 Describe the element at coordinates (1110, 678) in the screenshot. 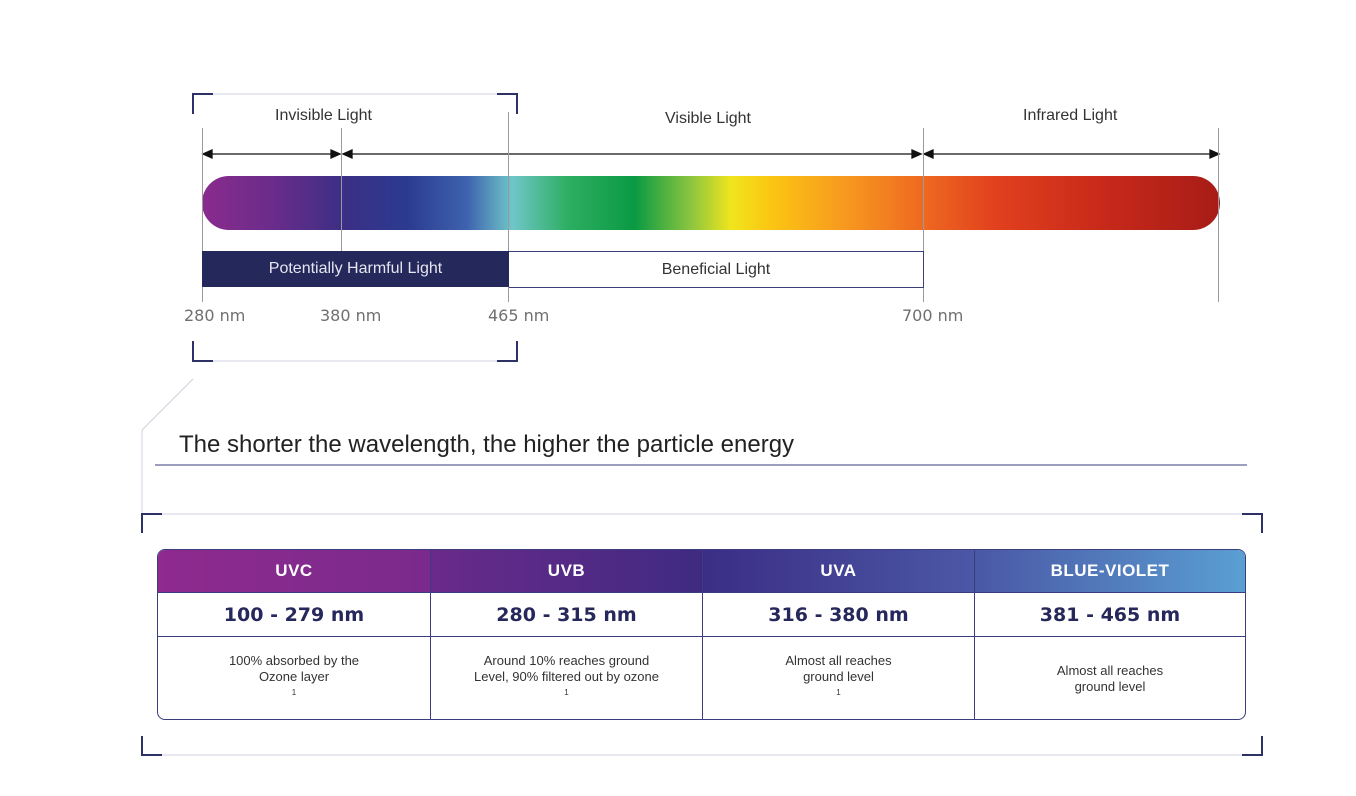

I see `blue-violet-description: Almost all reaches ground level` at that location.